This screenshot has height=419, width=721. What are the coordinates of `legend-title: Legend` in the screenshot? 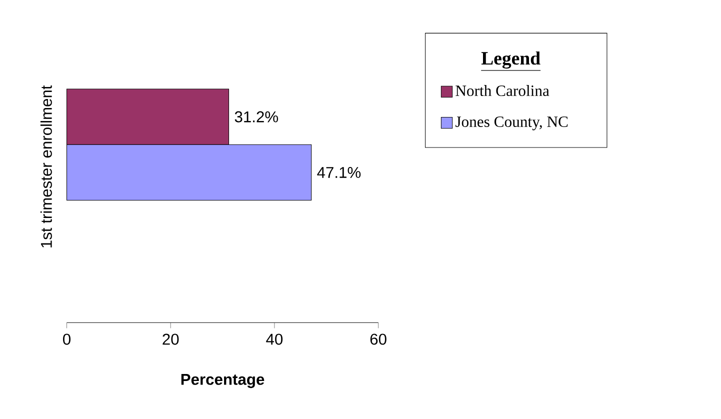 It's located at (510, 60).